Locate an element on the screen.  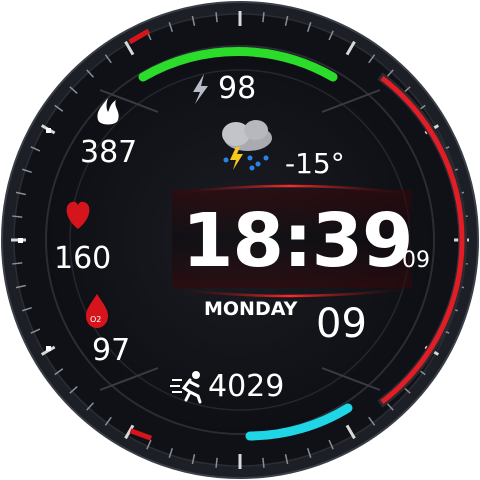
seconds-display: 09 is located at coordinates (416, 260).